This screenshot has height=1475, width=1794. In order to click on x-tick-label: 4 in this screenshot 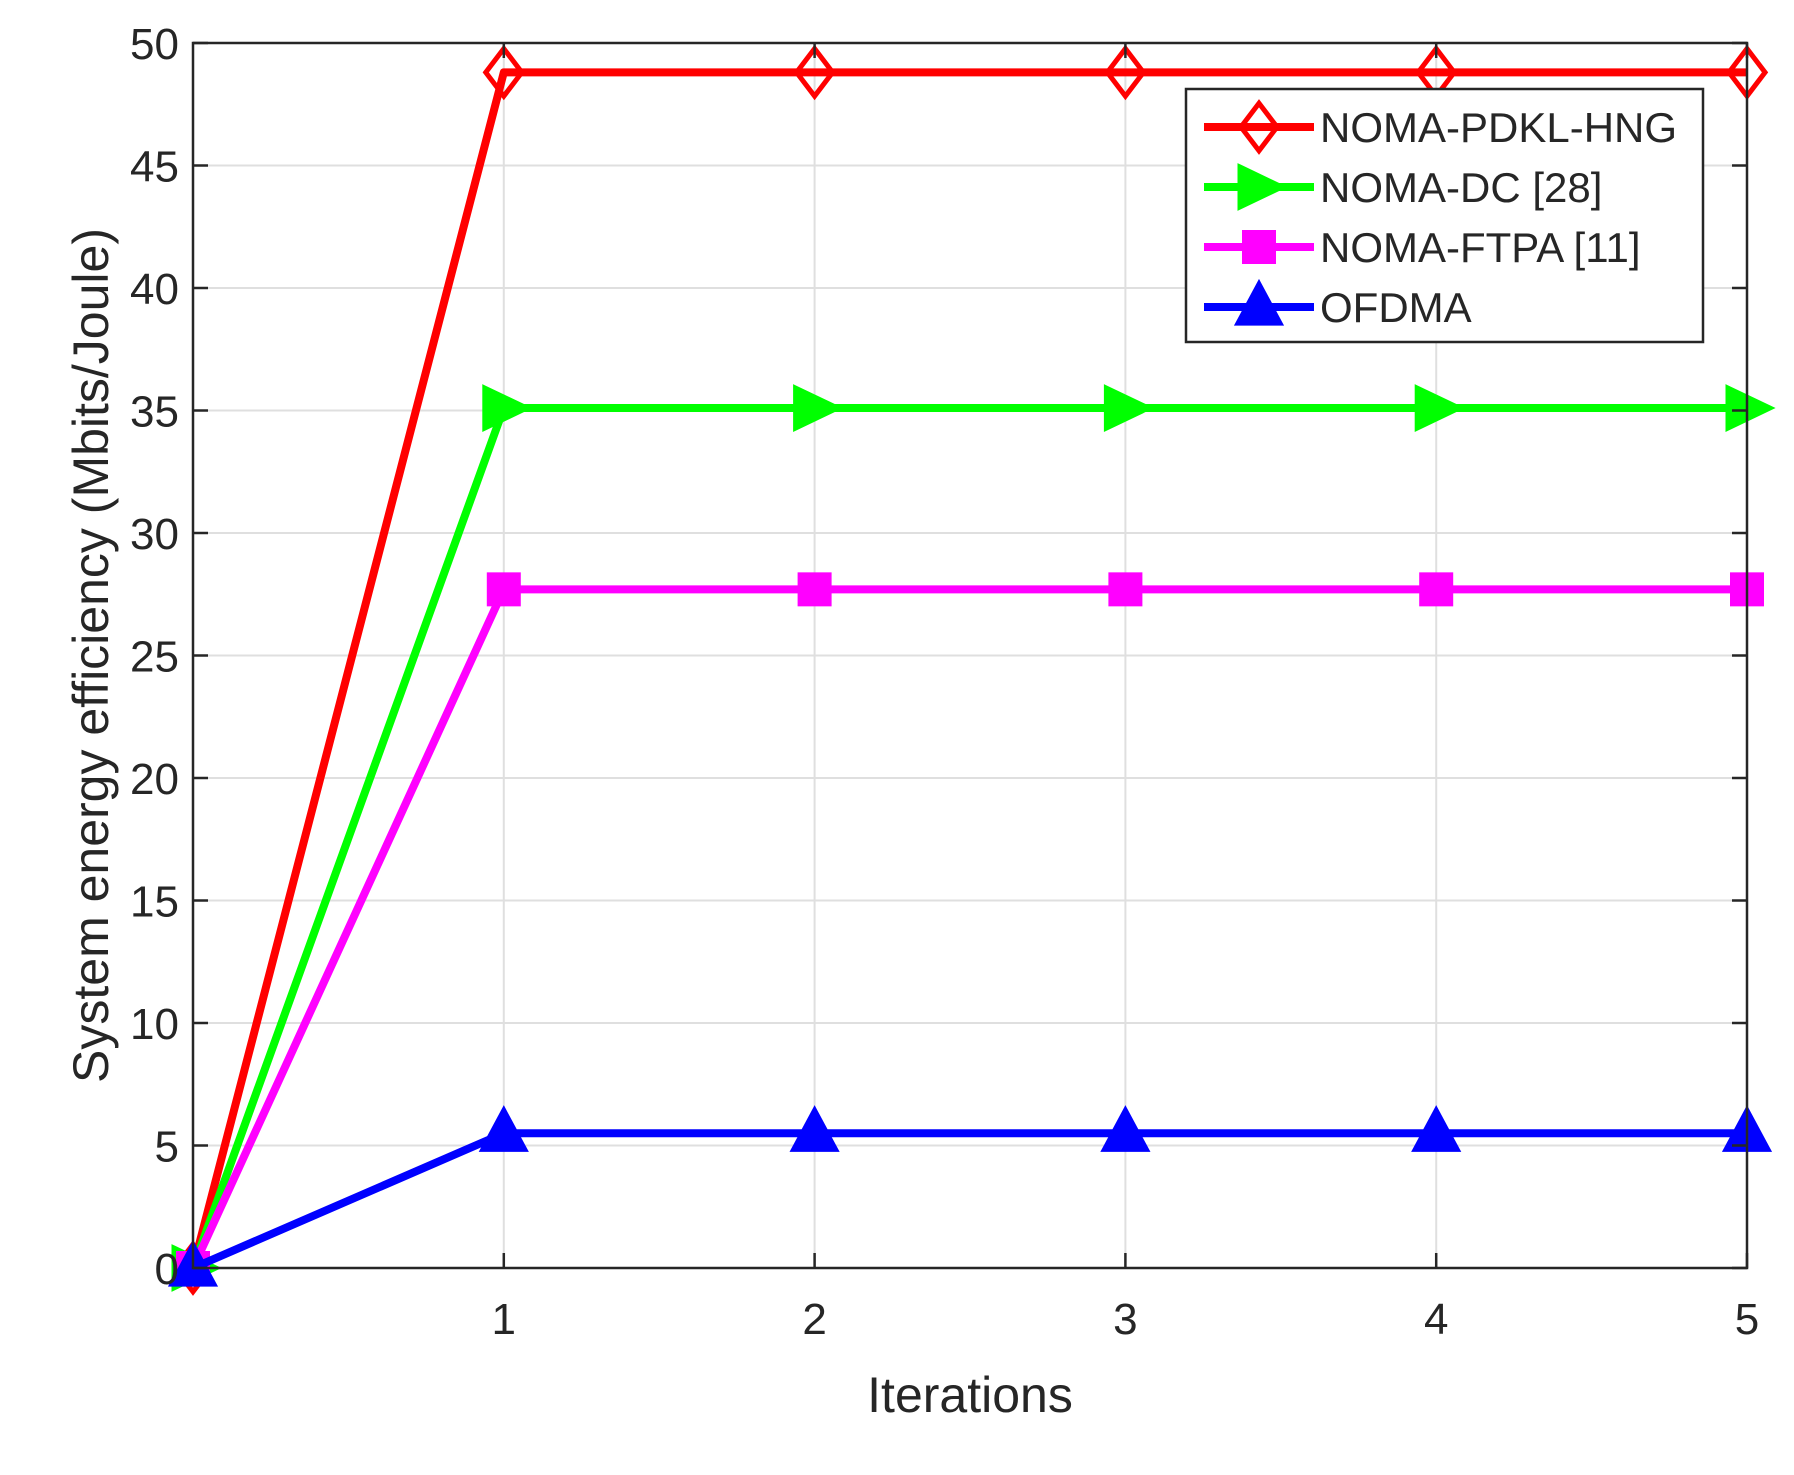, I will do `click(1436, 1319)`.